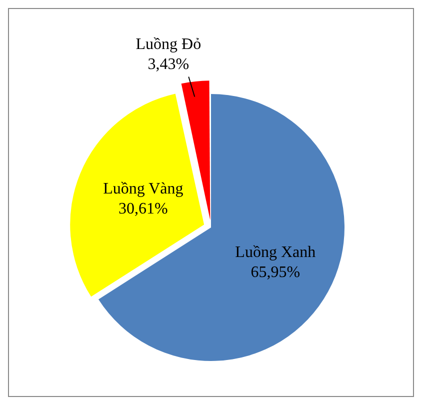  Describe the element at coordinates (275, 252) in the screenshot. I see `slice-label: Luồng Xanh` at that location.